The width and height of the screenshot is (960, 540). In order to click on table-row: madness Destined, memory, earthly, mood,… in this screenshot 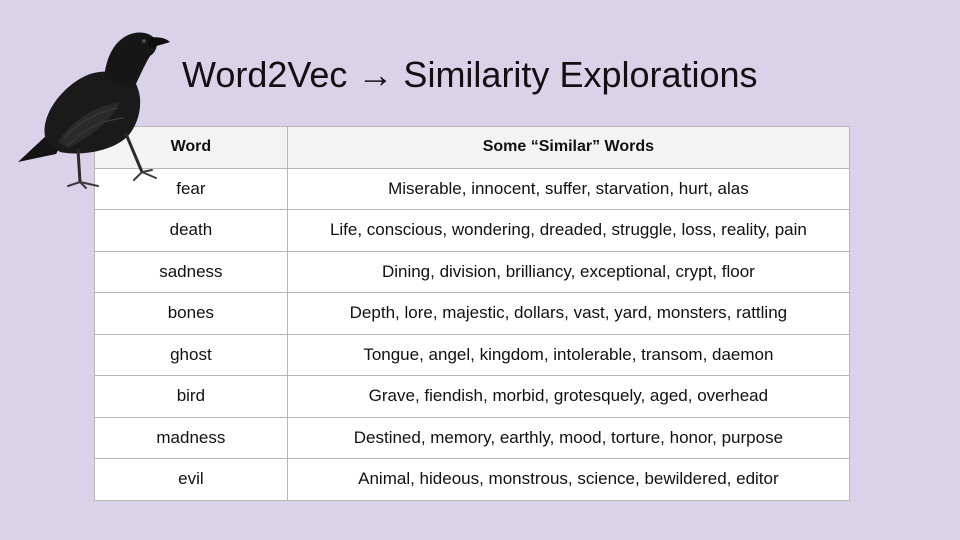, I will do `click(472, 437)`.